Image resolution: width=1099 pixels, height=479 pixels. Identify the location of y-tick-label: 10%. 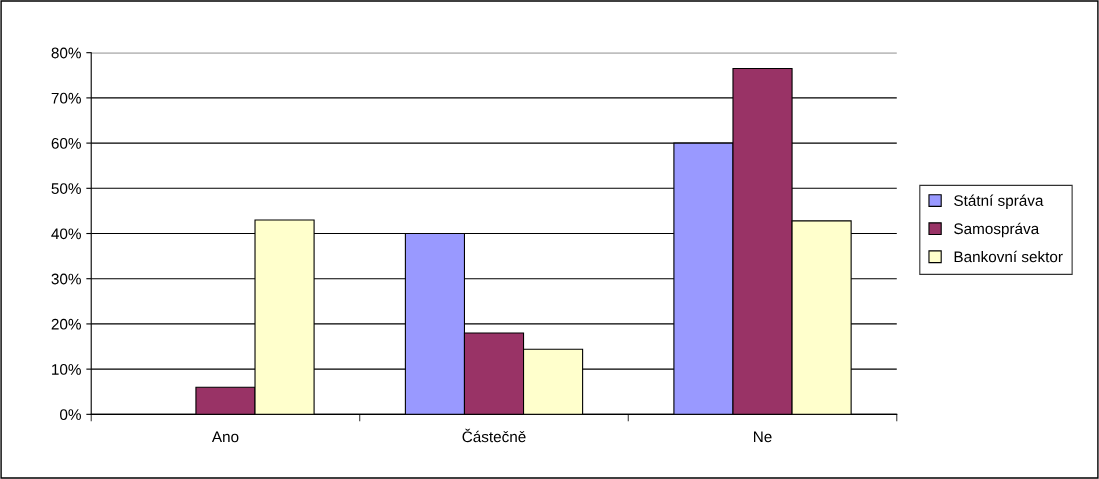
(66, 369).